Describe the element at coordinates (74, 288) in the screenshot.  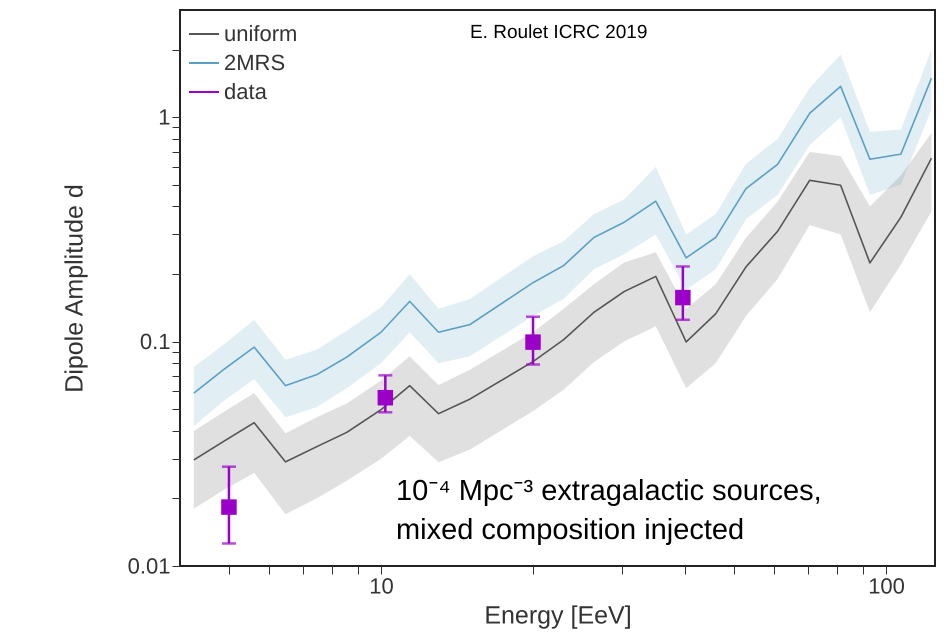
I see `y-axis-title: Dipole Amplitude d` at that location.